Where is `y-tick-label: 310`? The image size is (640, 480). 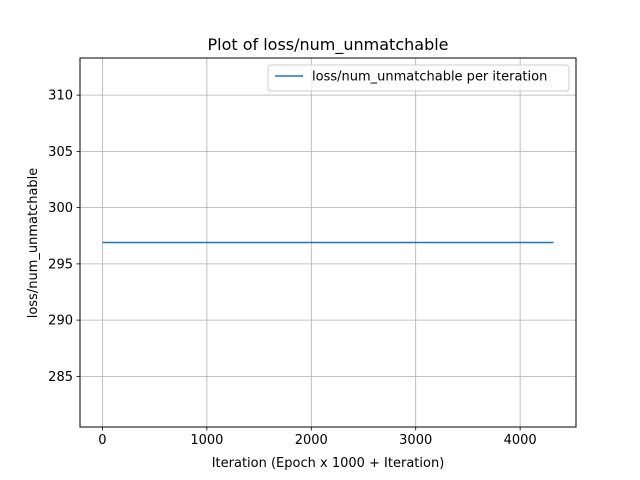
y-tick-label: 310 is located at coordinates (60, 96).